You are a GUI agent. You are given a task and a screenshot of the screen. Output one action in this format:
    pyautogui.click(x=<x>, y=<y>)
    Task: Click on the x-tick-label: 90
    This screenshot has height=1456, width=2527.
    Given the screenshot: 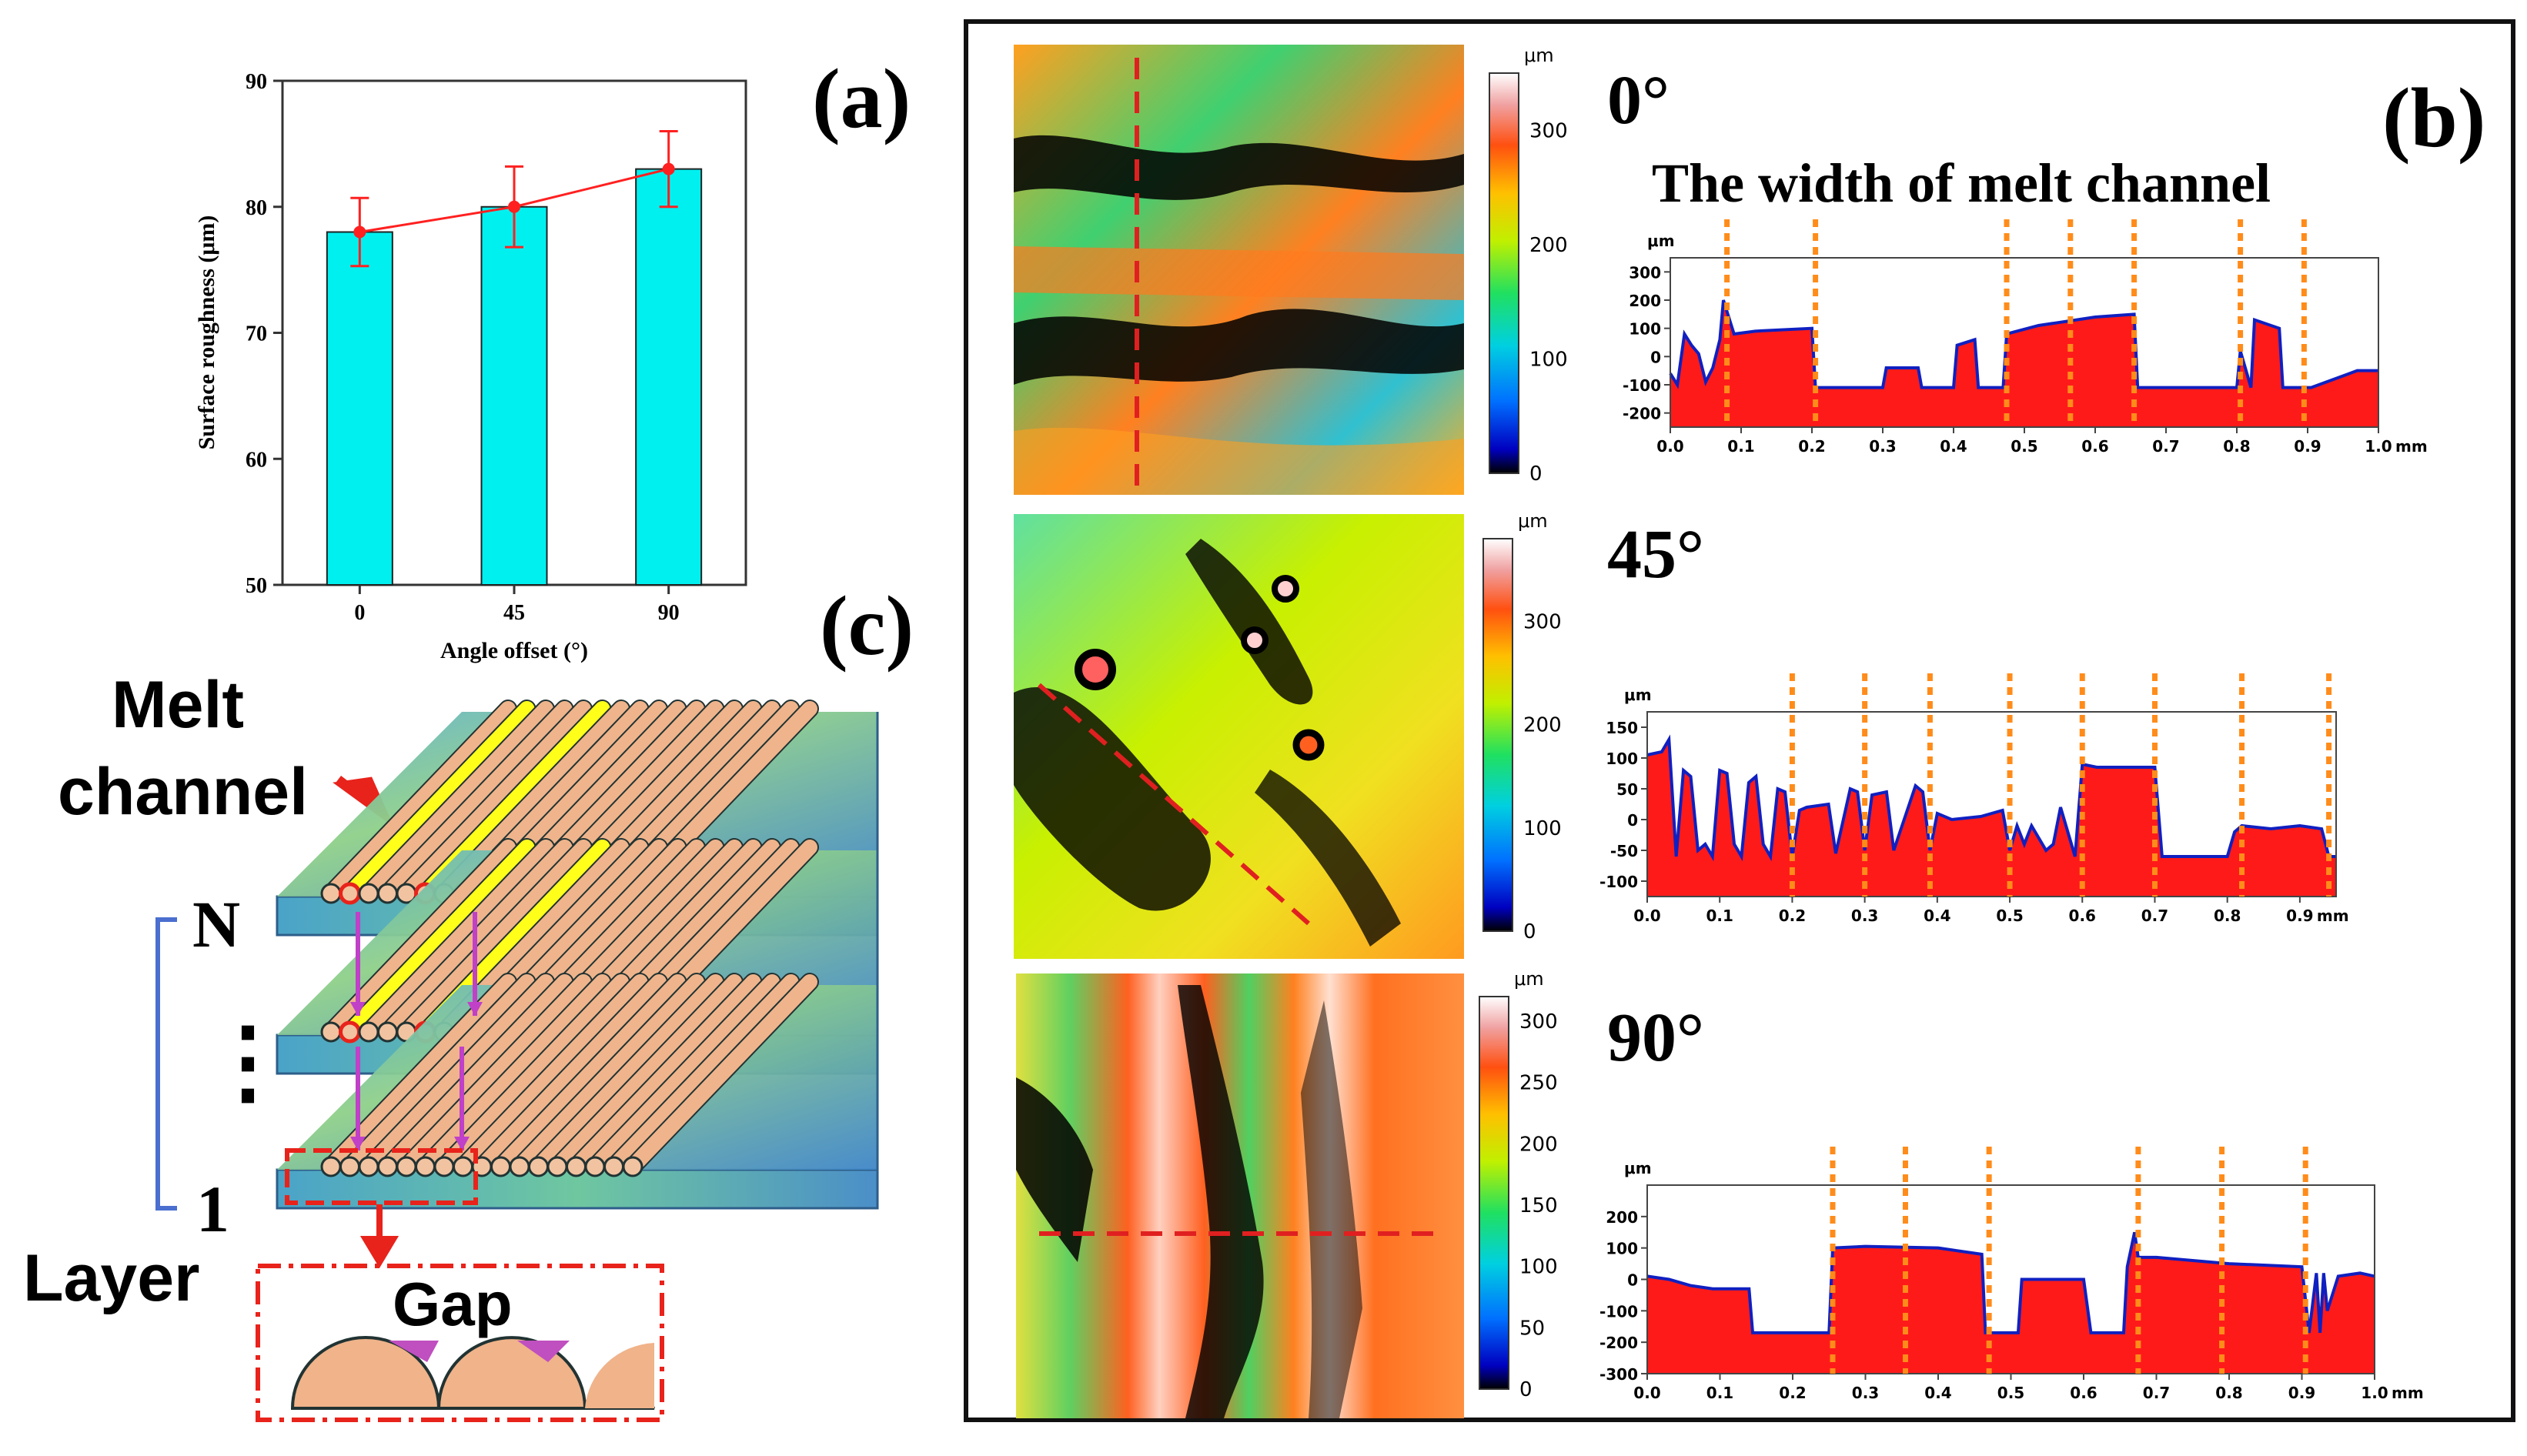 What is the action you would take?
    pyautogui.click(x=669, y=613)
    